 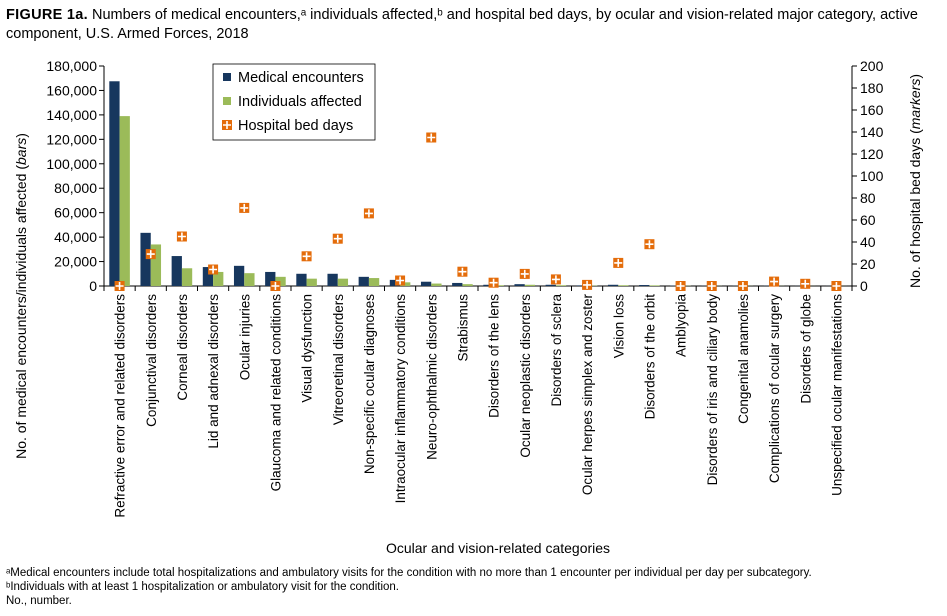 What do you see at coordinates (868, 264) in the screenshot?
I see `y2-tick-label: 20` at bounding box center [868, 264].